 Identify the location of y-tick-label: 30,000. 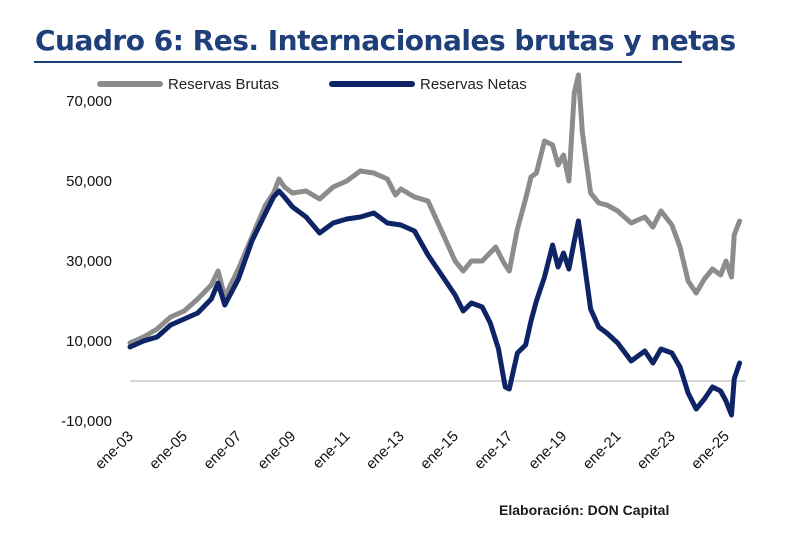
(89, 261).